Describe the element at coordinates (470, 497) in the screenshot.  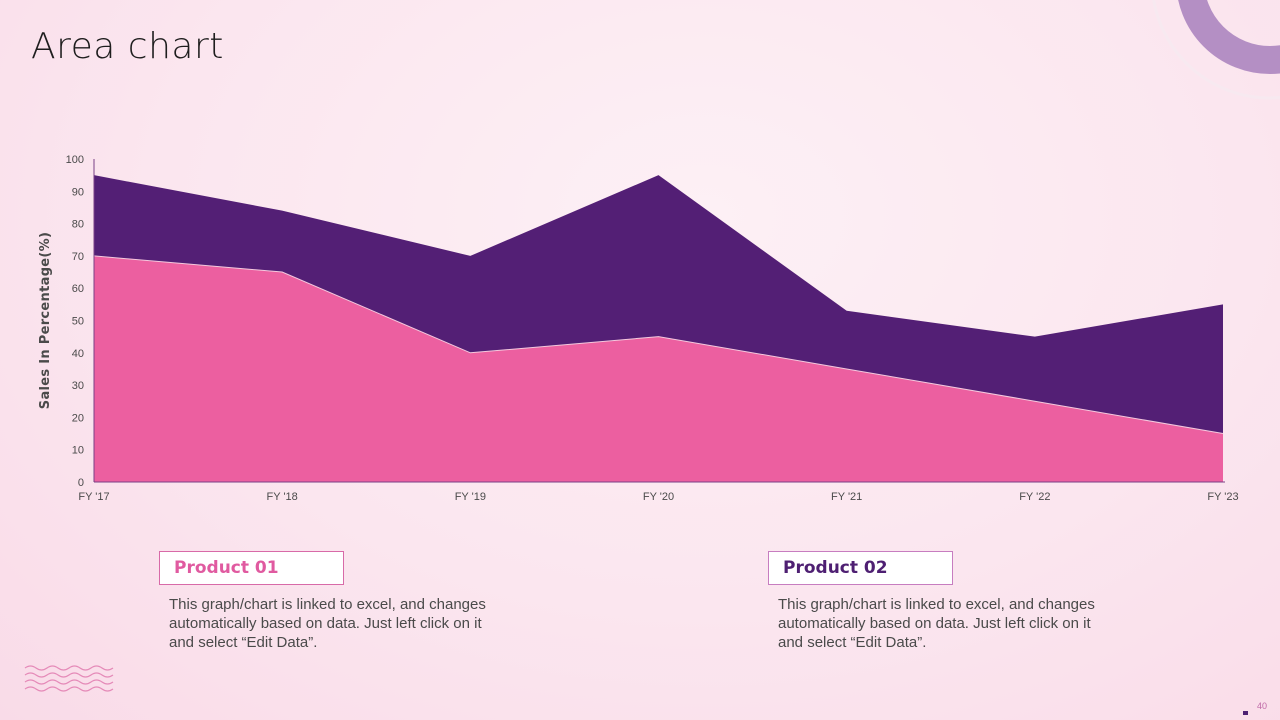
I see `x-tick-label: FY '19` at that location.